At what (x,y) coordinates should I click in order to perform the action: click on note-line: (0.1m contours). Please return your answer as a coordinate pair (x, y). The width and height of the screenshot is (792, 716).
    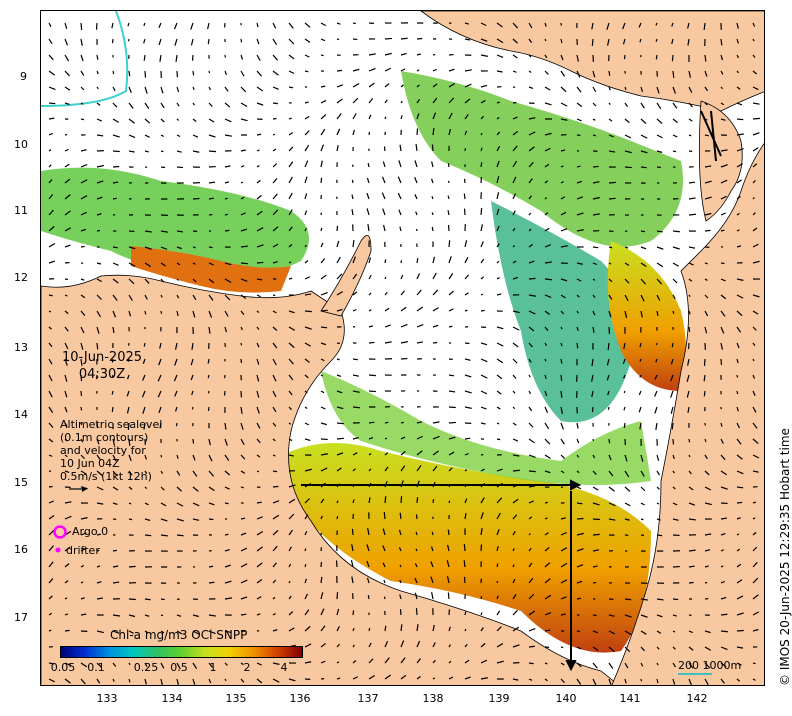
    Looking at the image, I should click on (104, 437).